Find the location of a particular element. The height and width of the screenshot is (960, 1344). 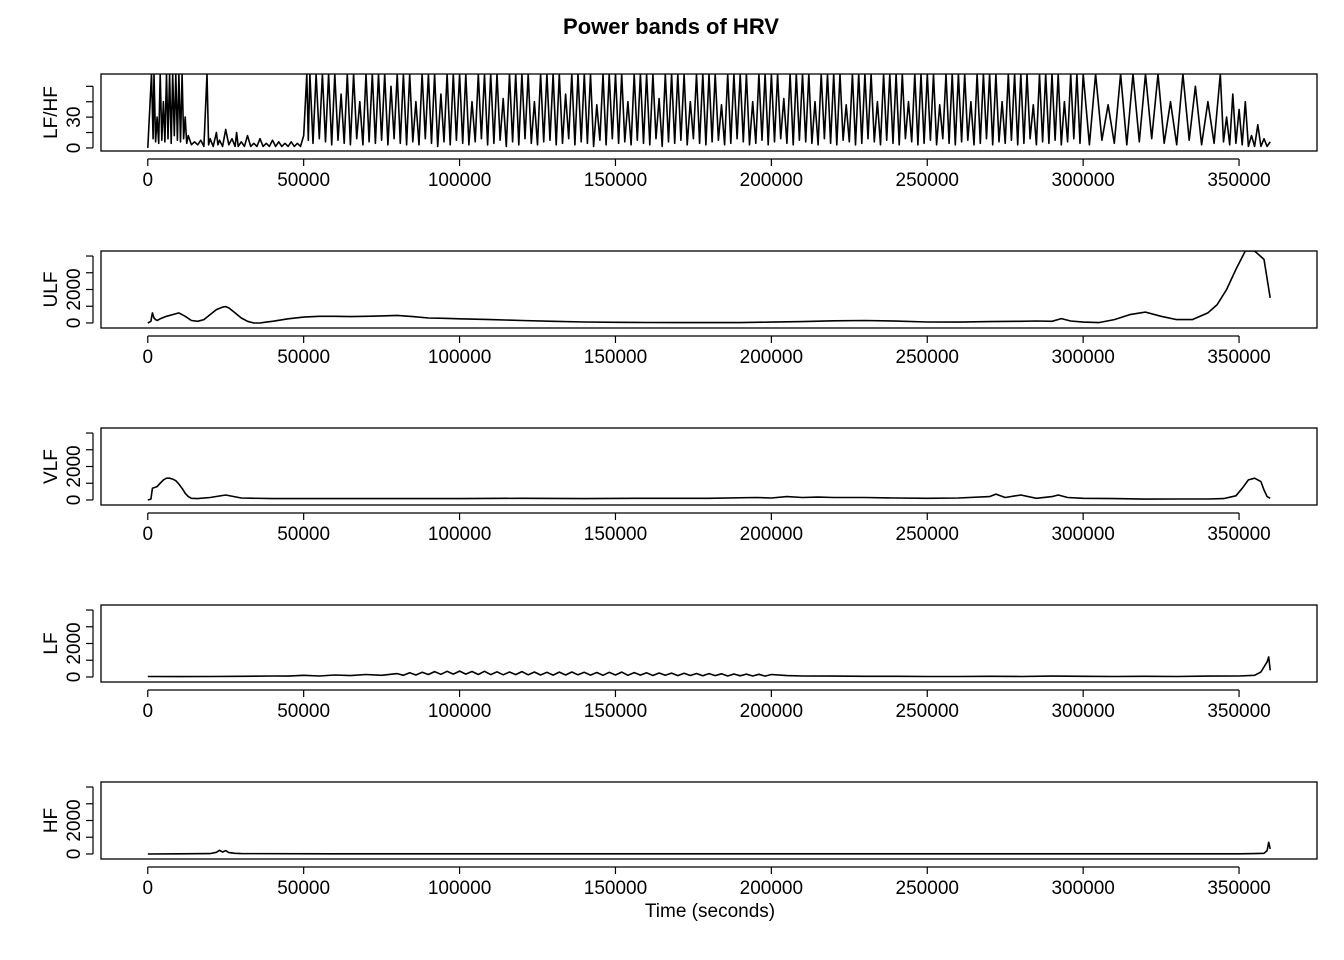

series-line-ulf is located at coordinates (709, 287).